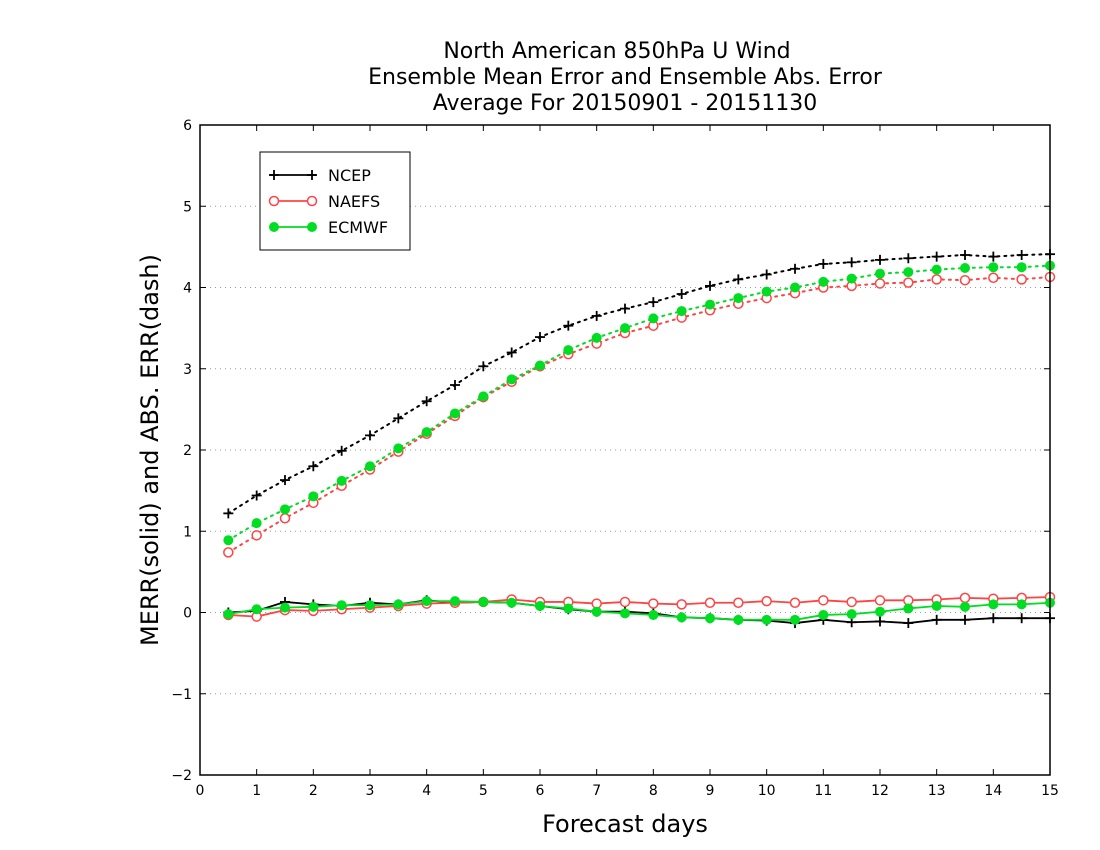 This screenshot has height=850, width=1100. Describe the element at coordinates (354, 201) in the screenshot. I see `legend-label-naefs: NAEFS` at that location.